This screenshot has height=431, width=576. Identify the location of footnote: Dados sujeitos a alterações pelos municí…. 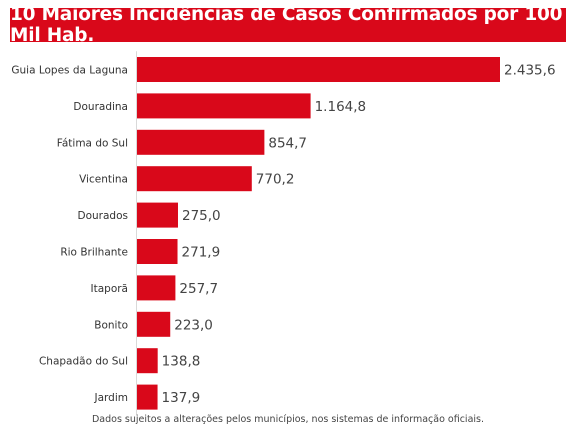
(287, 419).